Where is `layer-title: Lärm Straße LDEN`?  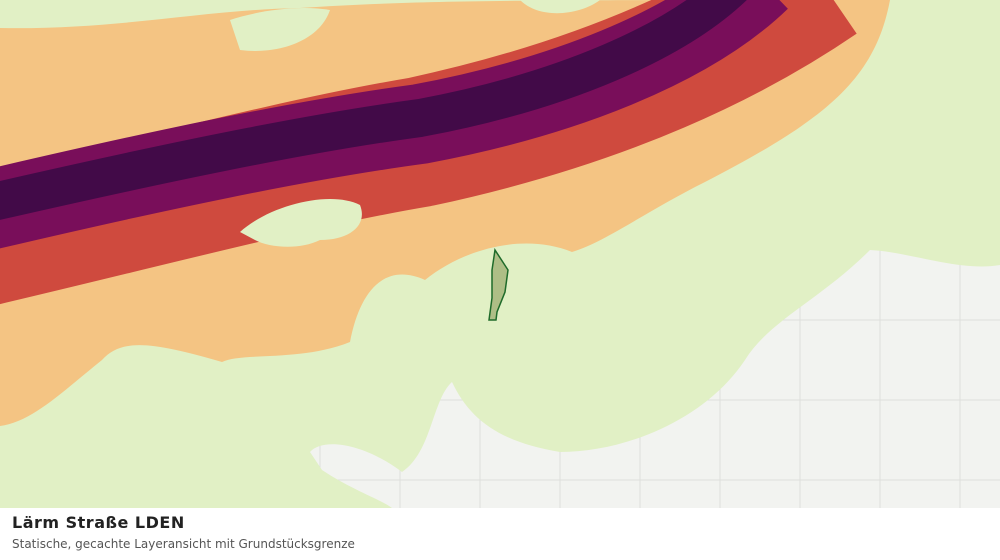
layer-title: Lärm Straße LDEN is located at coordinates (98, 522).